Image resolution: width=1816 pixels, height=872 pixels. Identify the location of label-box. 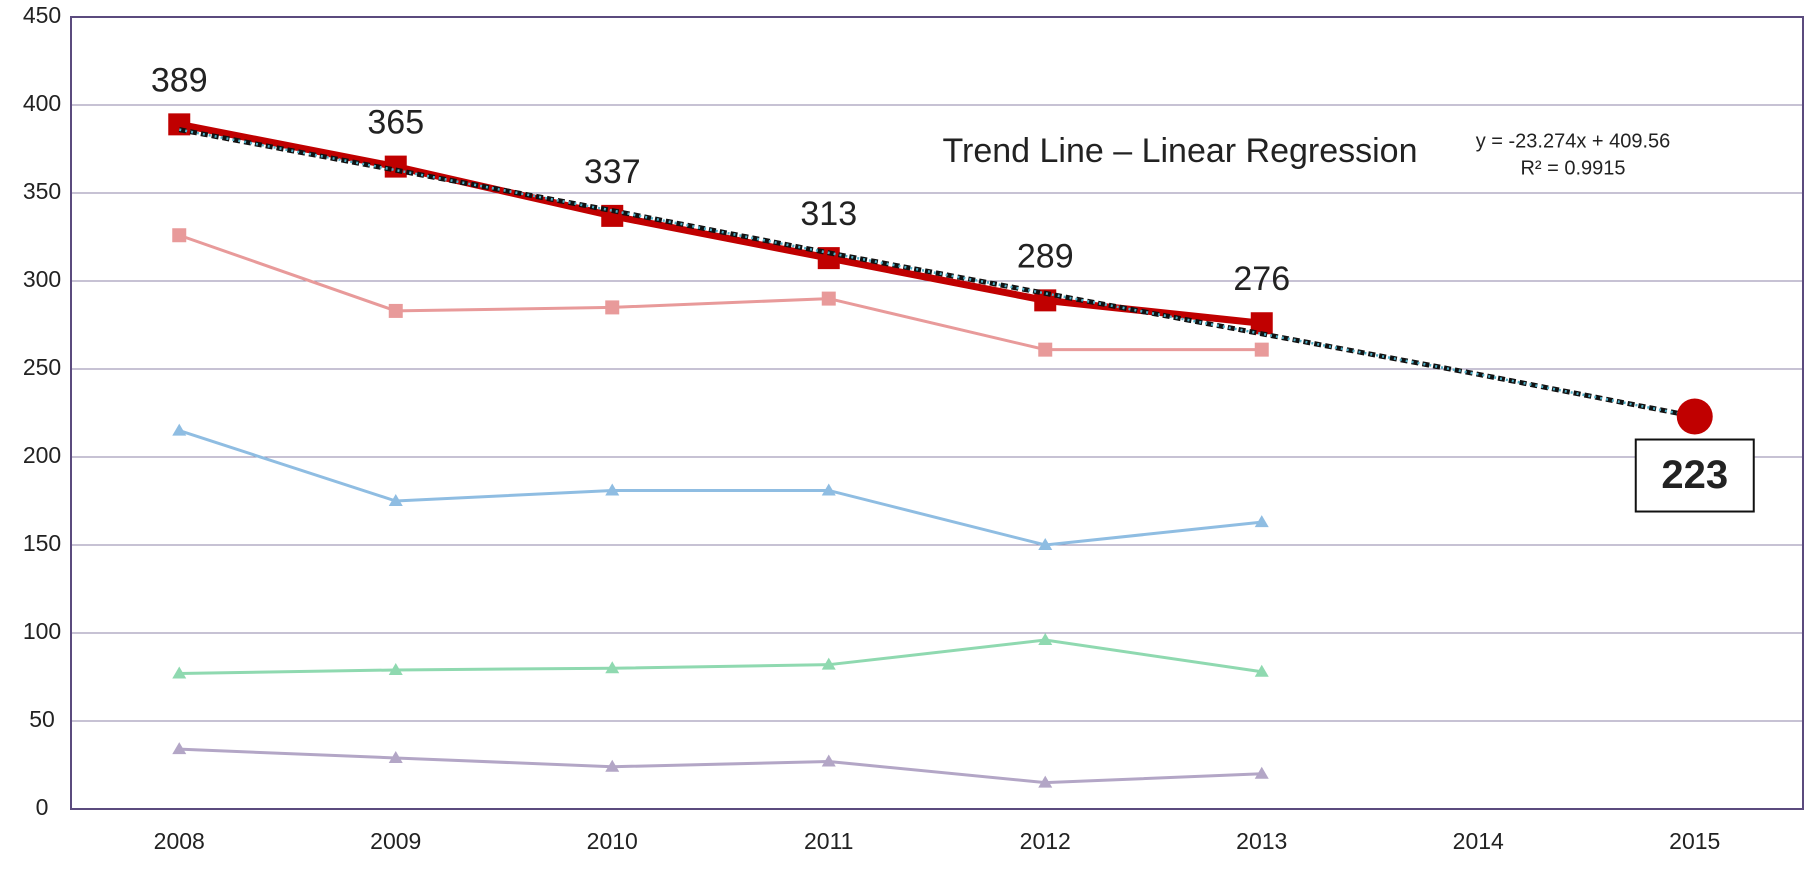
(1694, 475).